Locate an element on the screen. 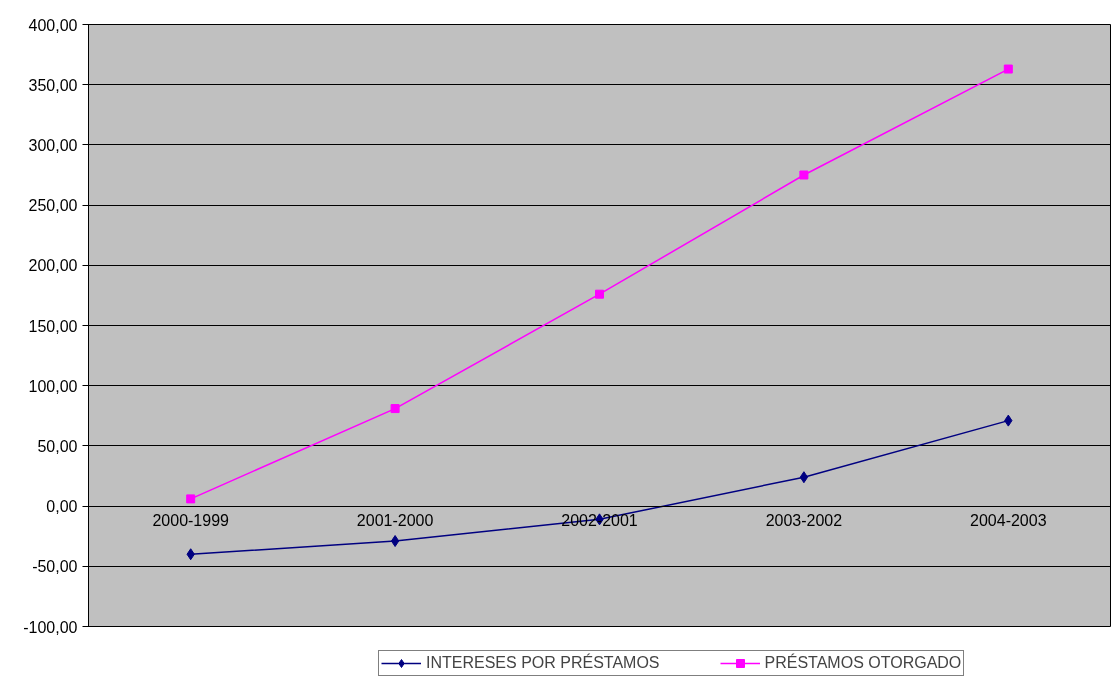 This screenshot has height=688, width=1112. x-tick-label: 2004-2003 is located at coordinates (1008, 521).